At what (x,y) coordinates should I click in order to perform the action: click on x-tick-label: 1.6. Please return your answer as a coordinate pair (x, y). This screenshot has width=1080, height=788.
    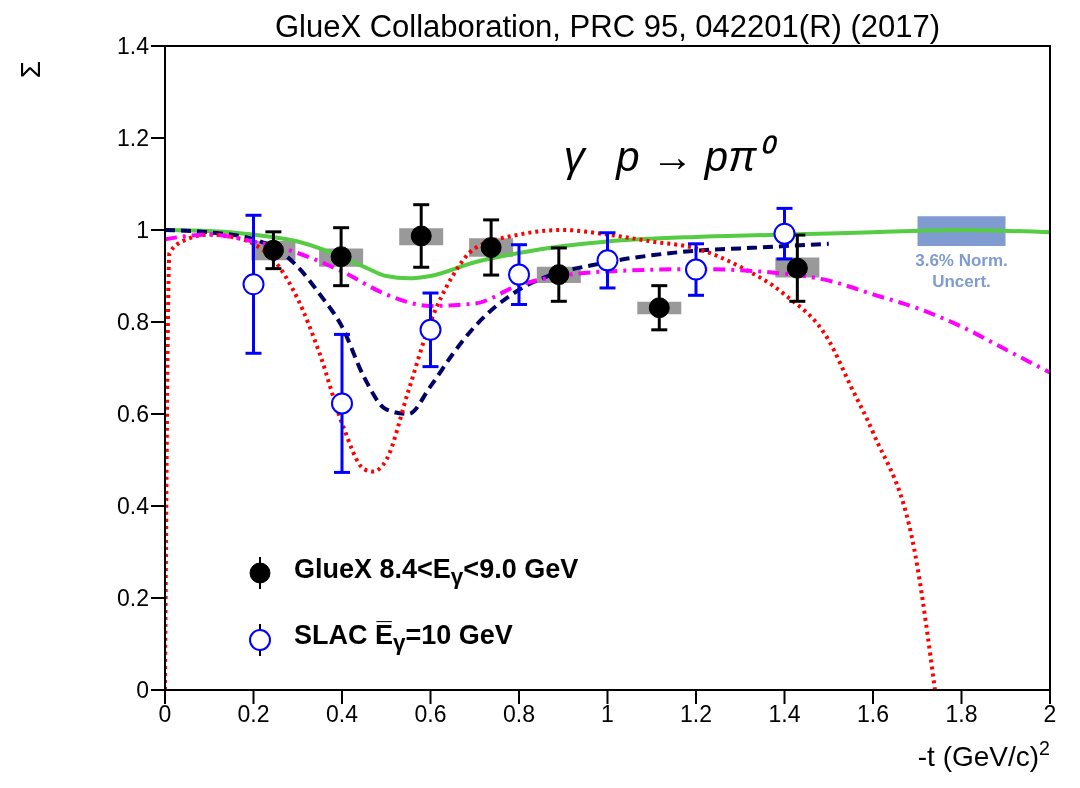
    Looking at the image, I should click on (873, 714).